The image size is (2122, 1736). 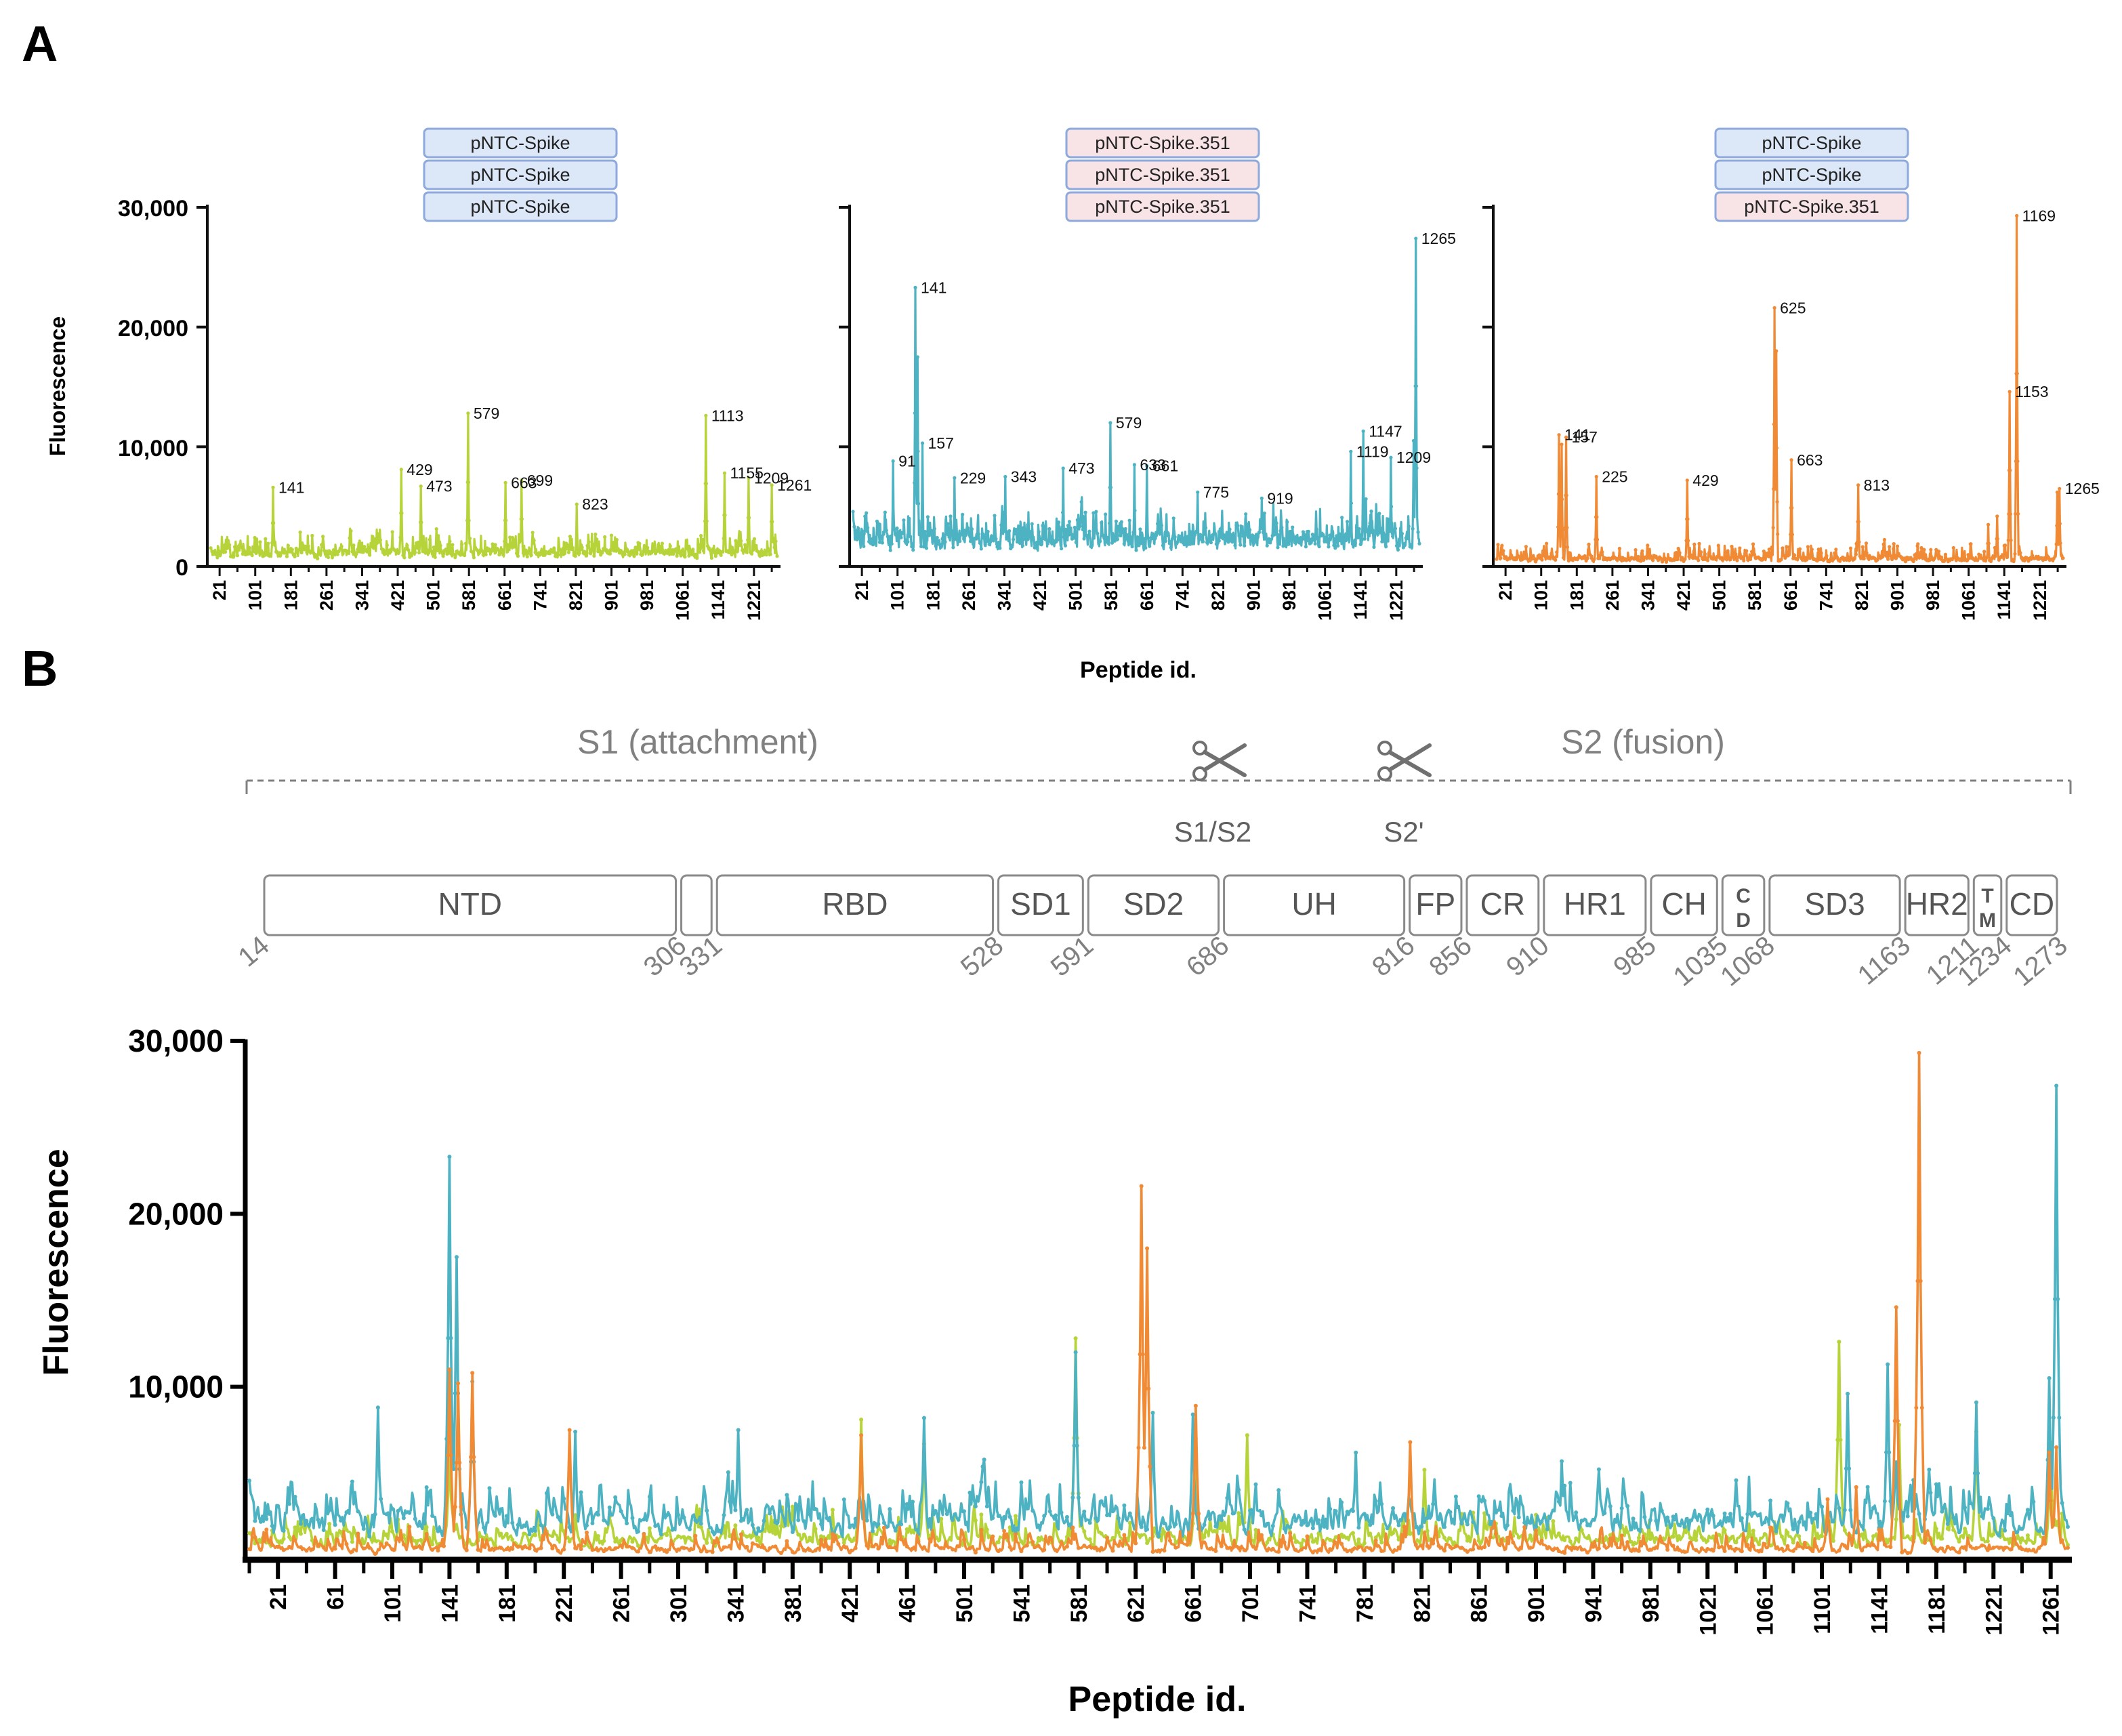 What do you see at coordinates (1810, 460) in the screenshot?
I see `peak-label: 663` at bounding box center [1810, 460].